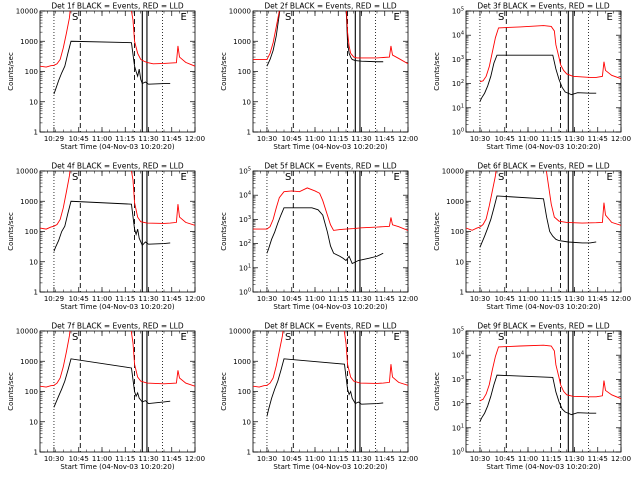  Describe the element at coordinates (543, 326) in the screenshot. I see `panel-title: Det 9f BLACK = Events, RED = LLD` at that location.